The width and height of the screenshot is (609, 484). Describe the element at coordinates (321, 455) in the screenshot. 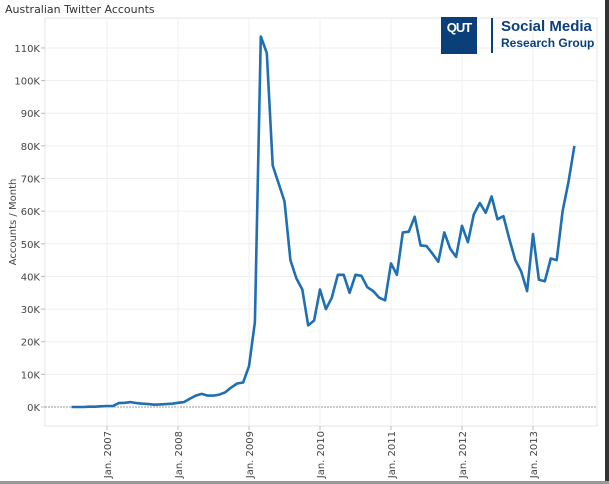

I see `x-tick-label: Jan. 2010` at that location.